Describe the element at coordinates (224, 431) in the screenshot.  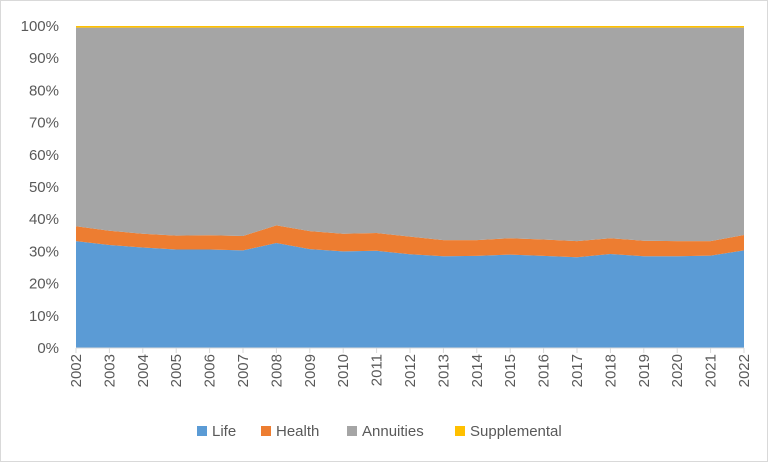
I see `legend-label-life: Life` at that location.